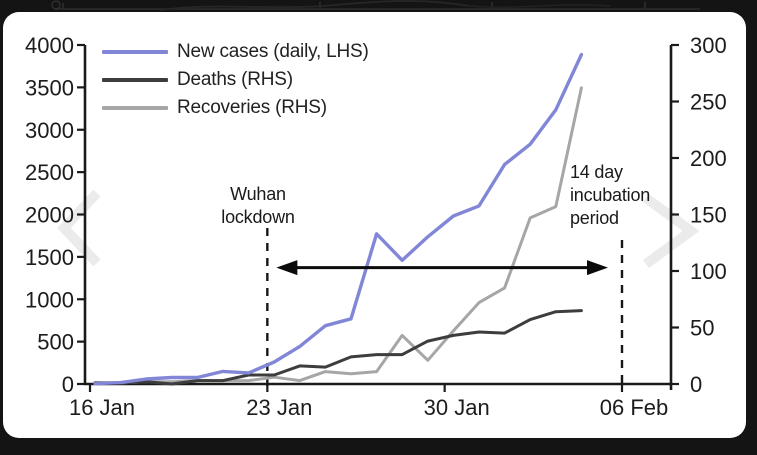 This screenshot has width=757, height=455. I want to click on legend-label: Recoveries (RHS), so click(252, 107).